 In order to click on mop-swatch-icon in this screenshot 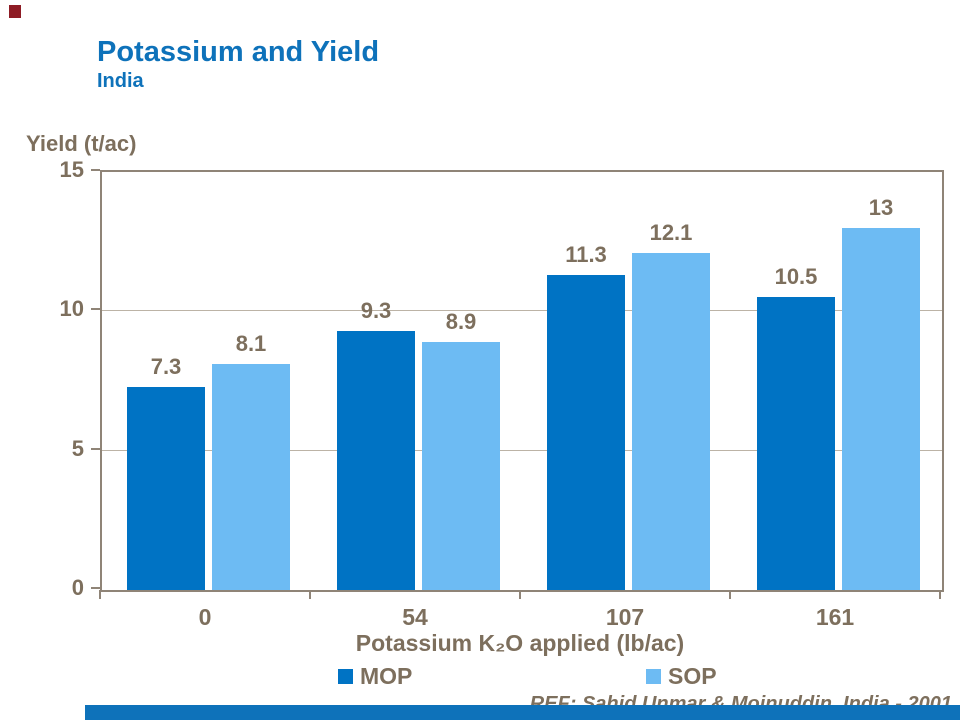, I will do `click(345, 676)`.